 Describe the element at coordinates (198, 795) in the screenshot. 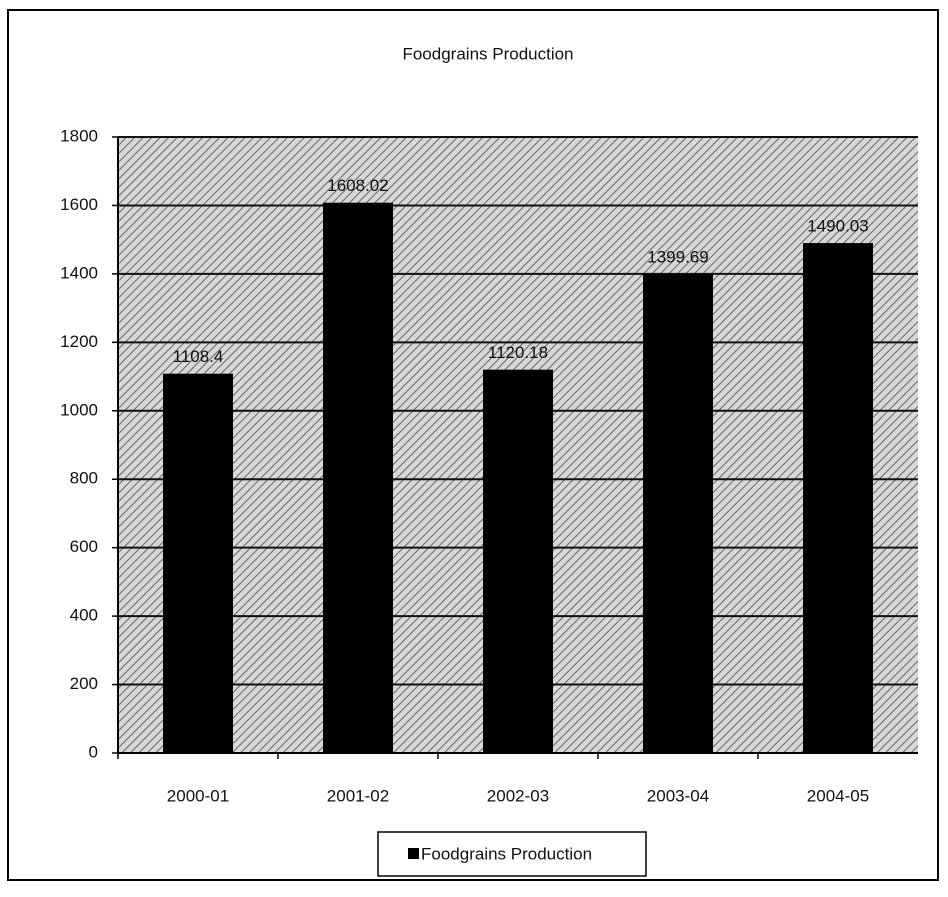

I see `x-tick-label: 2000-01` at that location.